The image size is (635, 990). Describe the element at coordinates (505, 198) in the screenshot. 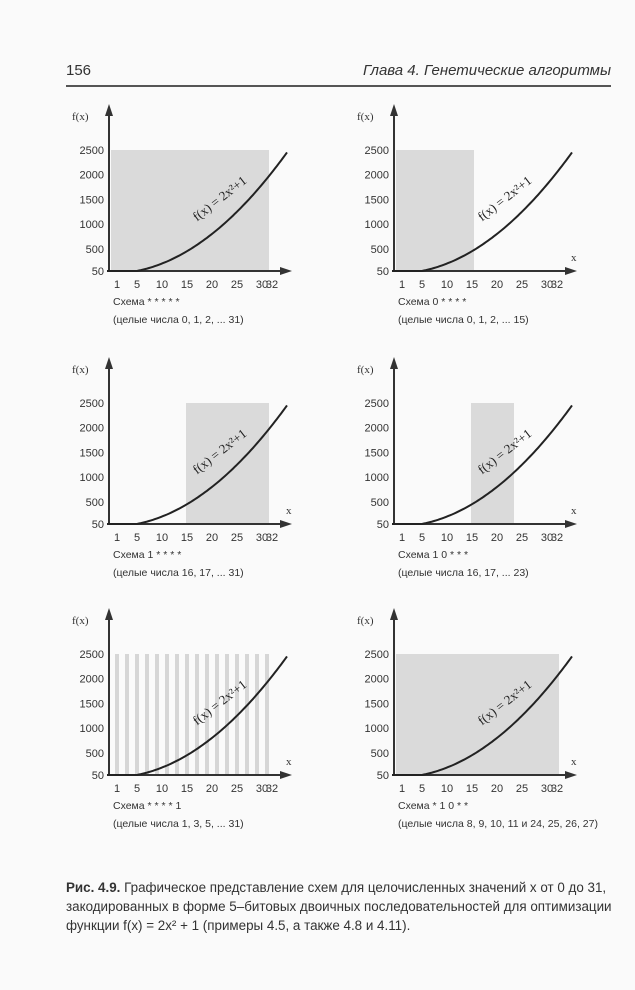

I see `function-label: f(x) = 2x²+1` at that location.